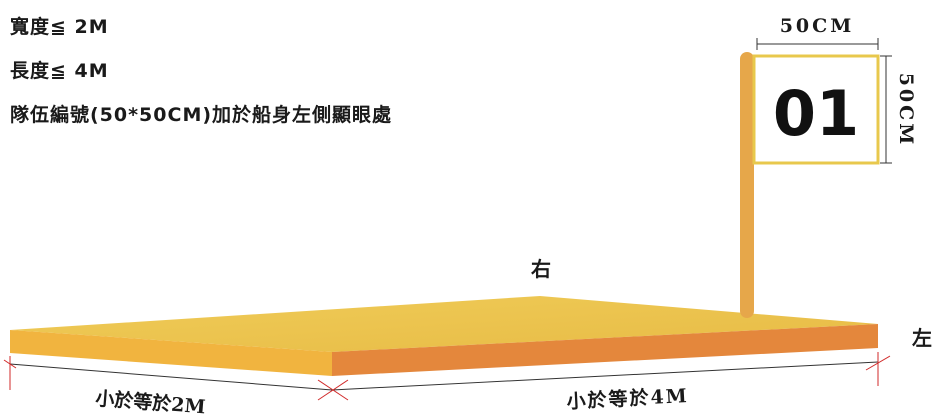 This screenshot has height=419, width=934. I want to click on flag-pole, so click(747, 185).